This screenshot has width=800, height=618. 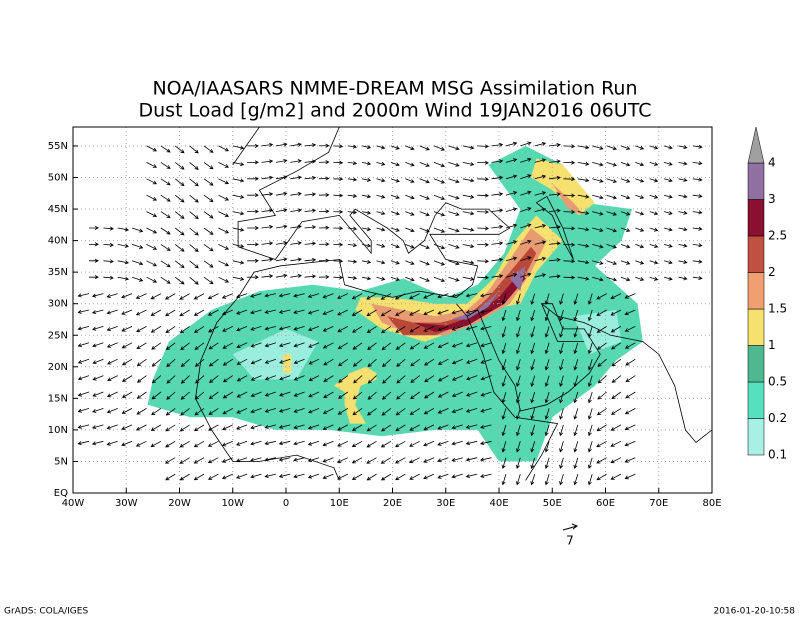 I want to click on lat-label: 35N, so click(x=58, y=272).